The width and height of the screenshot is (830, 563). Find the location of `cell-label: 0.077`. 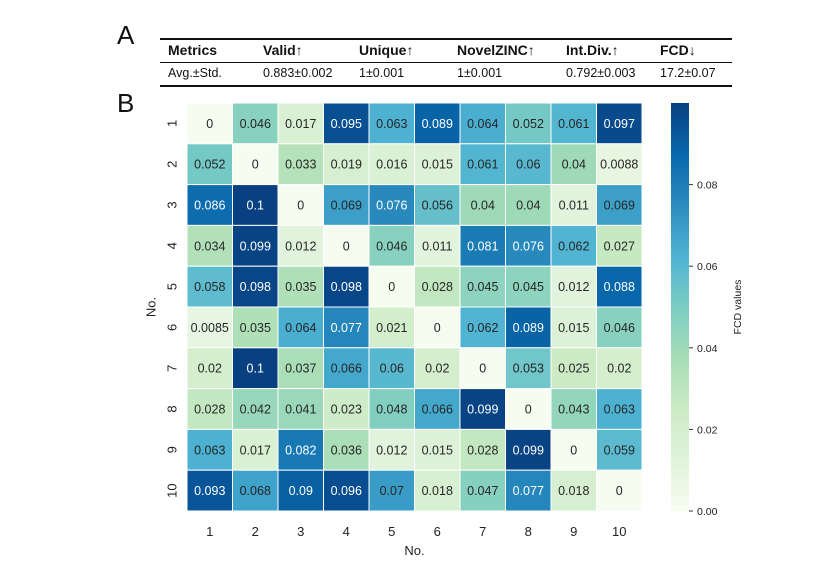

cell-label: 0.077 is located at coordinates (346, 328).